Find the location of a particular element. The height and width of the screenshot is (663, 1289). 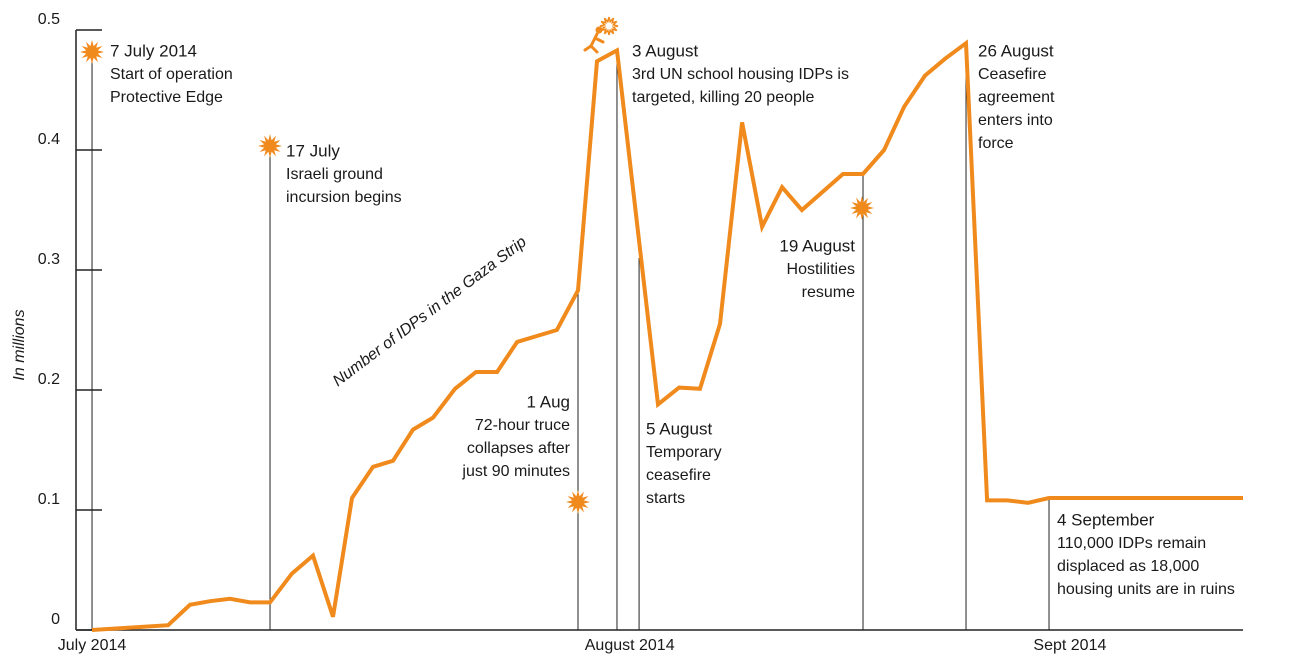

event-text: Israeli ground is located at coordinates (334, 174).